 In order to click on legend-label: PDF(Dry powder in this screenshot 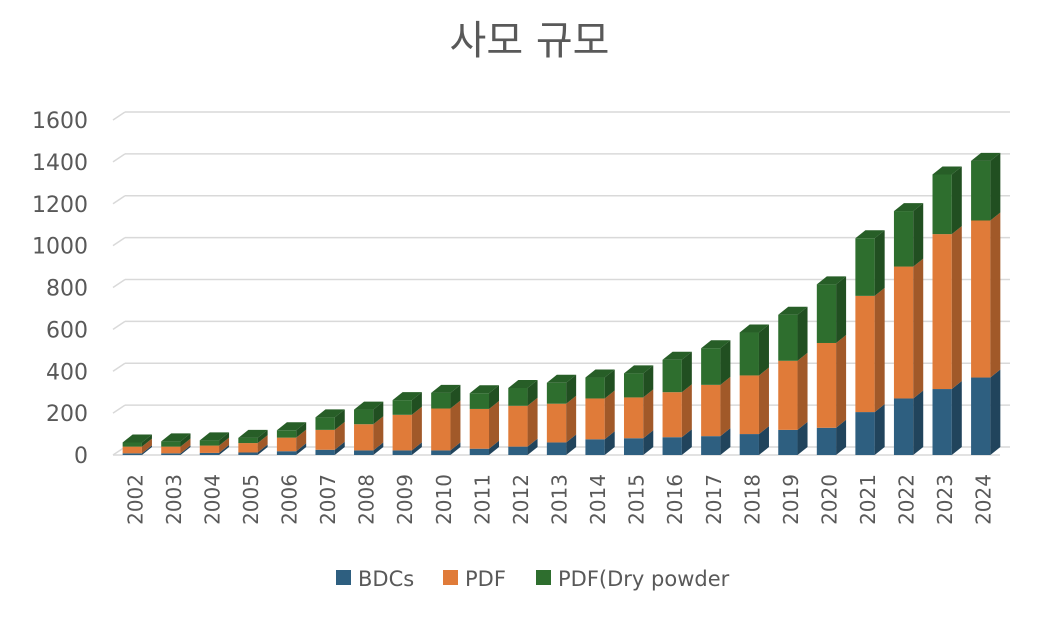, I will do `click(644, 579)`.